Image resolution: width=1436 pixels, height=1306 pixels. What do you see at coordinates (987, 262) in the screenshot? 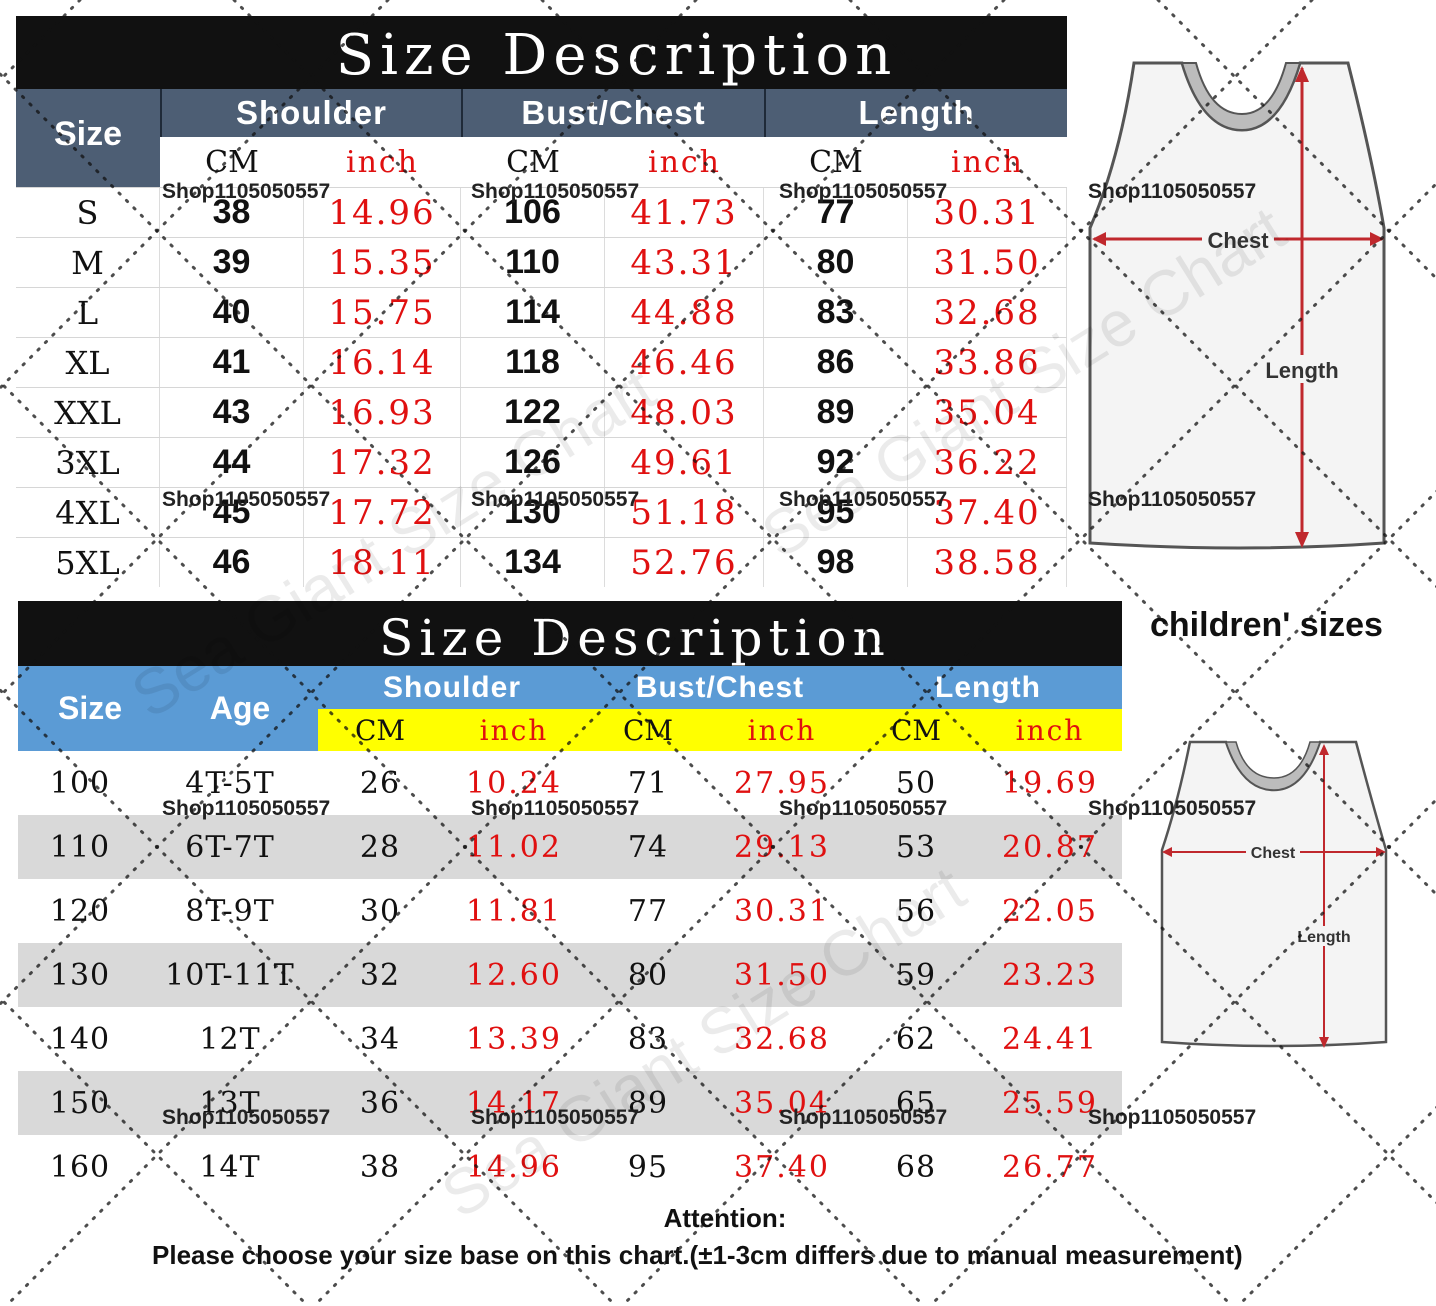
I see `adult-length-inch-cell: 31.50` at bounding box center [987, 262].